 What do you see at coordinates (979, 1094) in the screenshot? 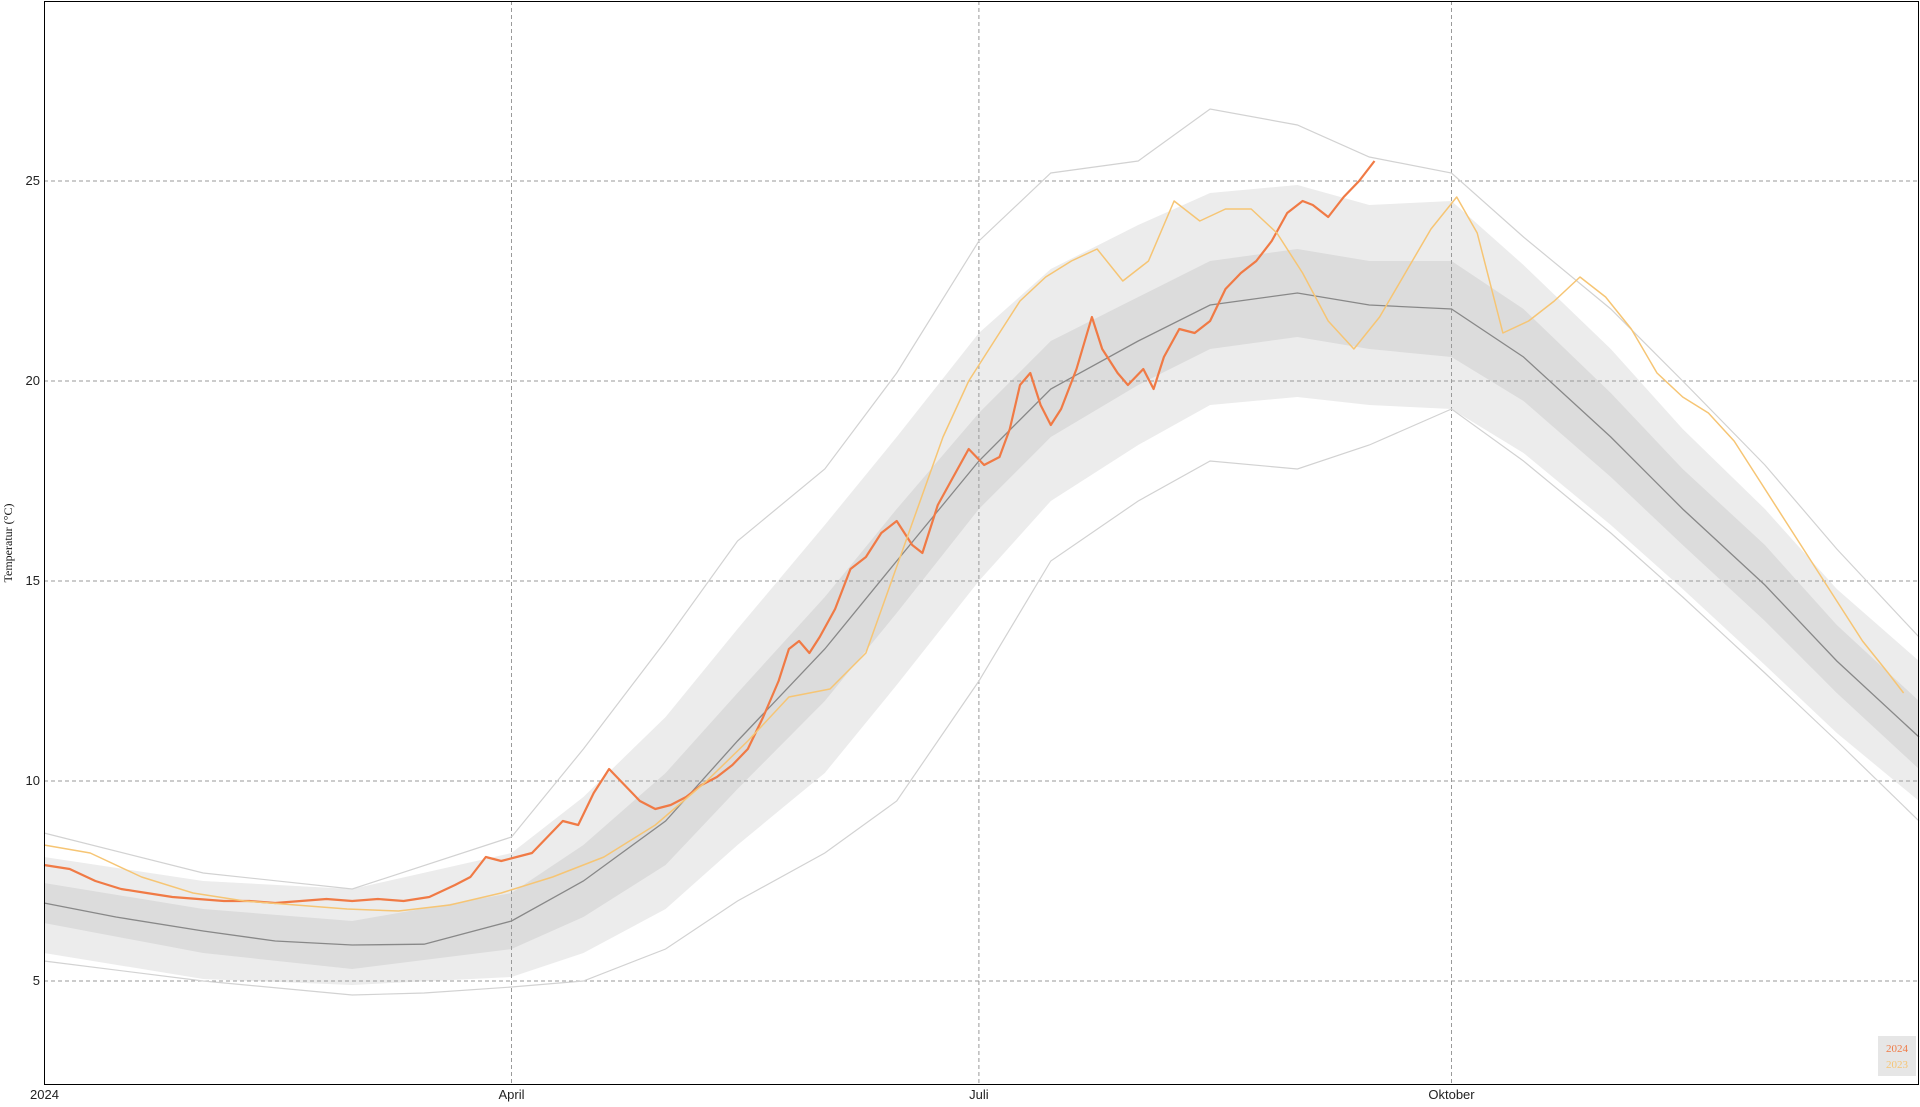
I see `x-tick-label-juli: Juli` at bounding box center [979, 1094].